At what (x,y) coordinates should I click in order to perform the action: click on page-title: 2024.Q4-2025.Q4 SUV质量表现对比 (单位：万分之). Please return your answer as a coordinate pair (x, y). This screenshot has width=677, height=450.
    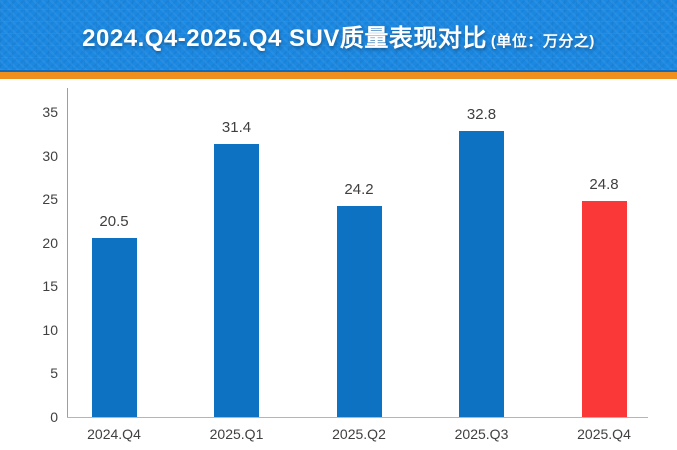
    Looking at the image, I should click on (338, 35).